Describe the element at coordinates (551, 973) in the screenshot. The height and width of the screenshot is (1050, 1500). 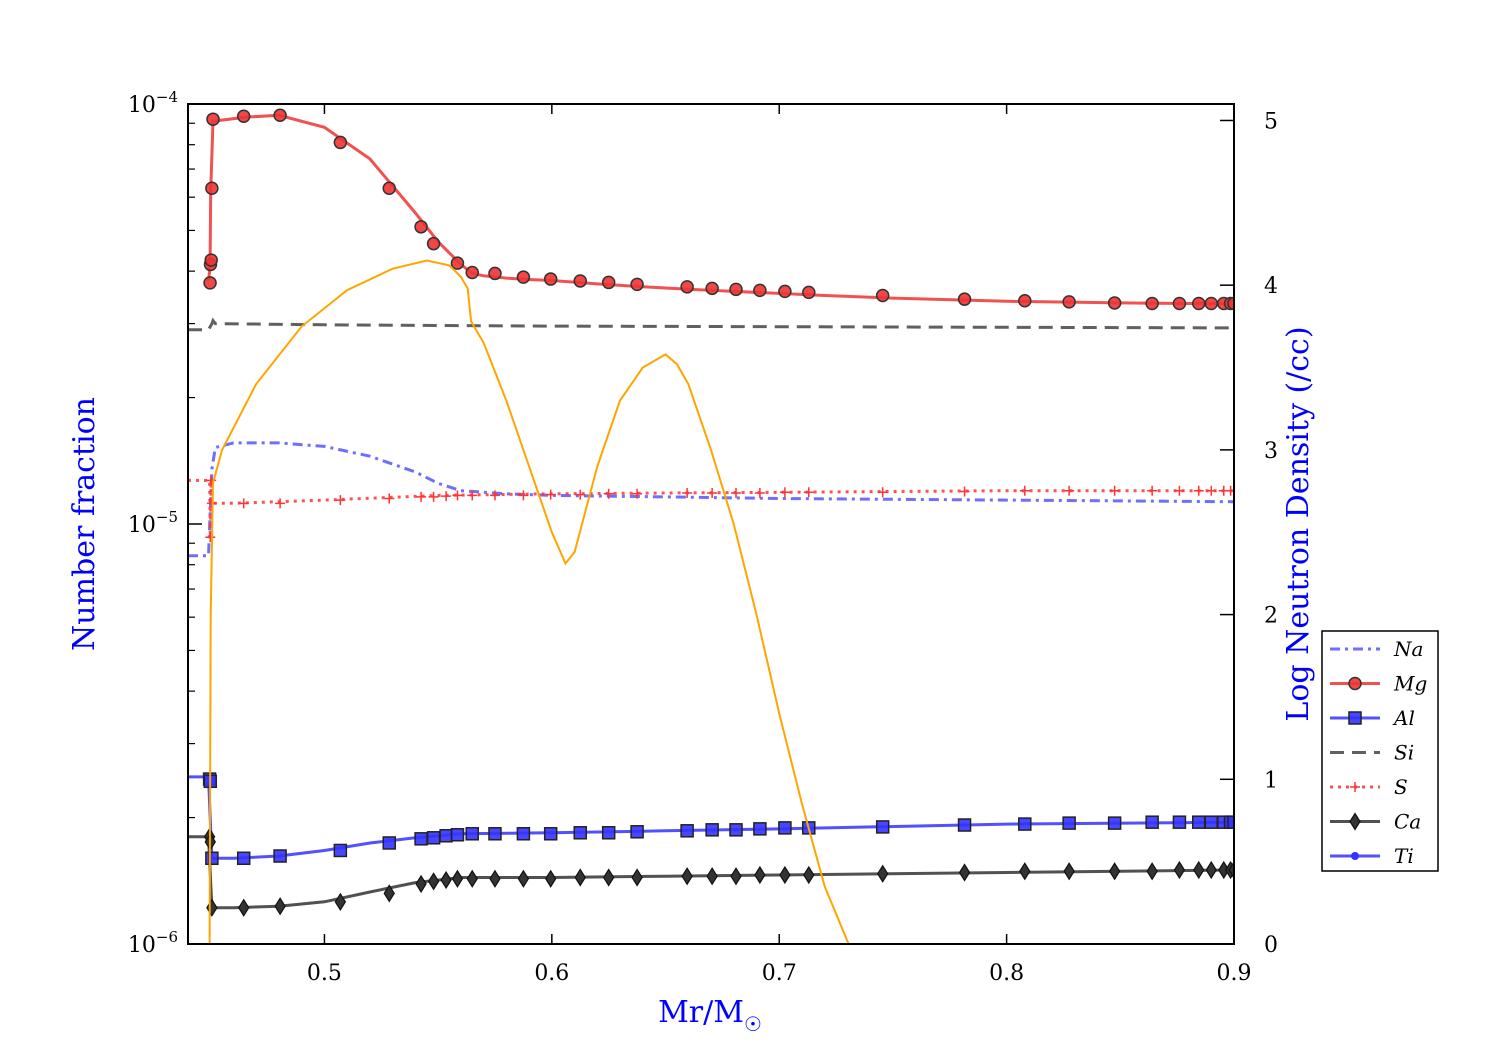
I see `x-tick-label: 0.6` at that location.